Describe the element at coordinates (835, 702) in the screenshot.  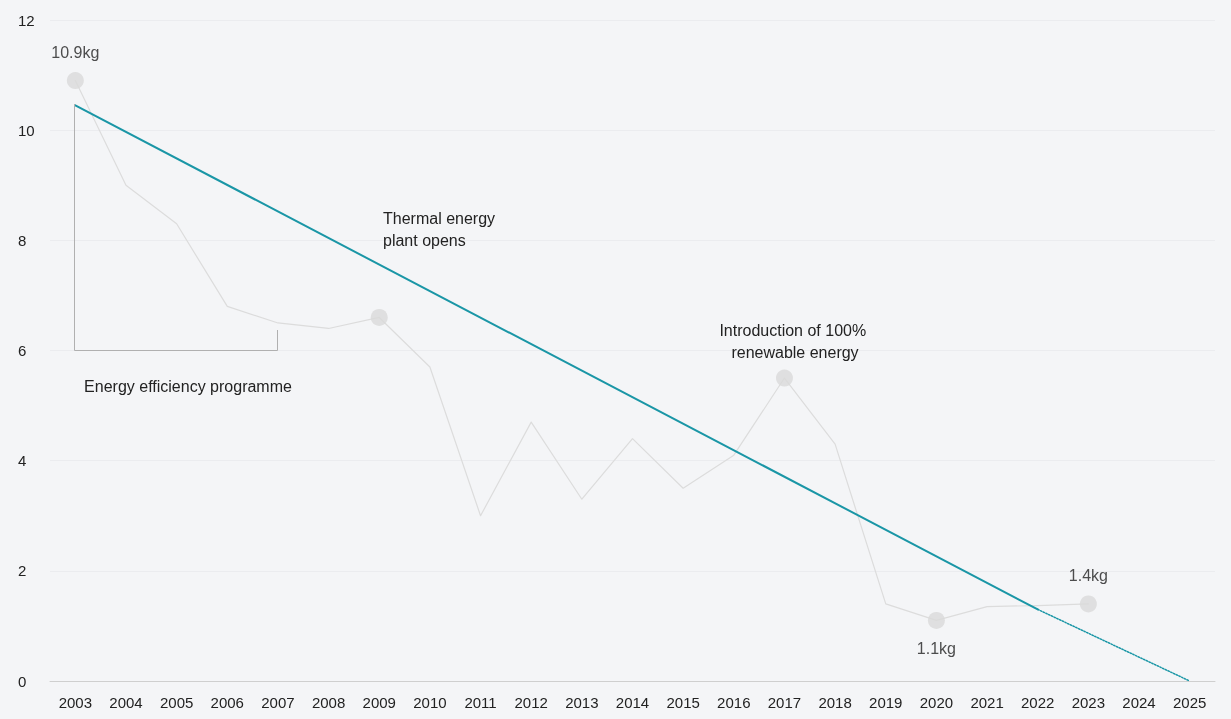
I see `x-tick-label: 2018` at that location.